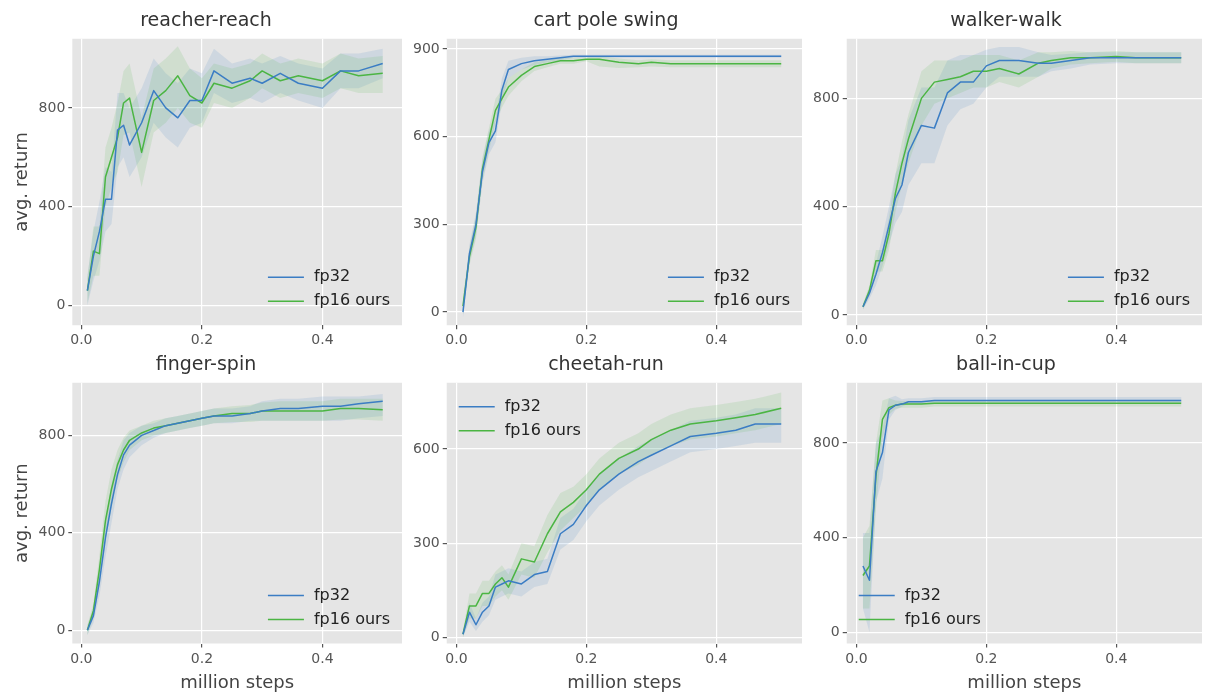 This screenshot has width=1218, height=700. I want to click on chart-title: finger-spin, so click(206, 363).